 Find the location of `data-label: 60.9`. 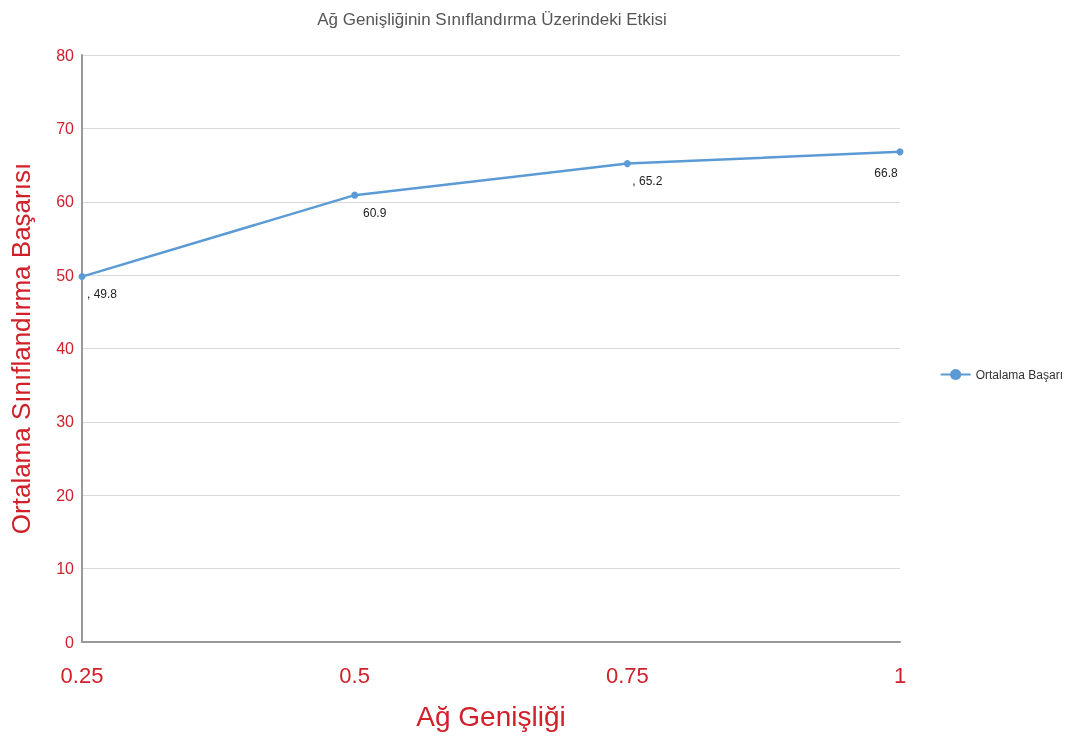

data-label: 60.9 is located at coordinates (374, 212).